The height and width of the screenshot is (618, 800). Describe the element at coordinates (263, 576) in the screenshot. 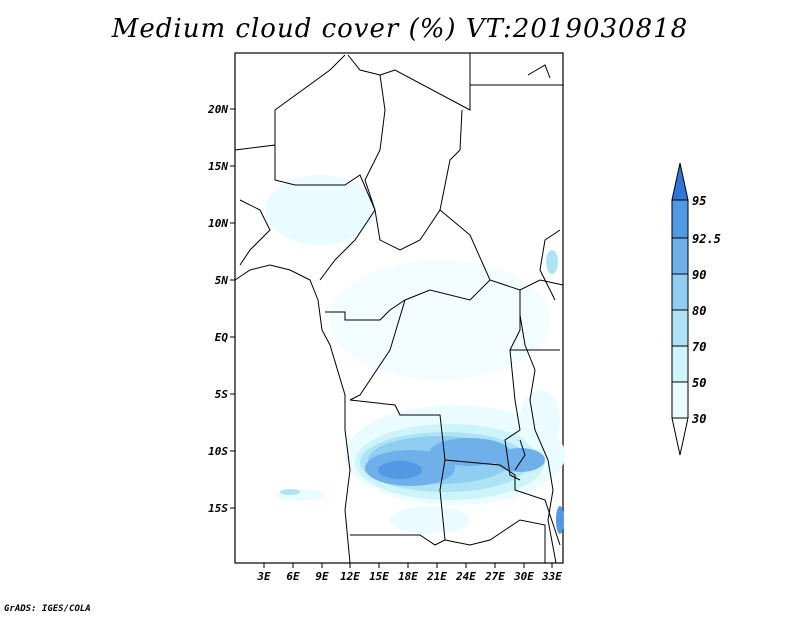

I see `x-tick-label: 3E` at that location.